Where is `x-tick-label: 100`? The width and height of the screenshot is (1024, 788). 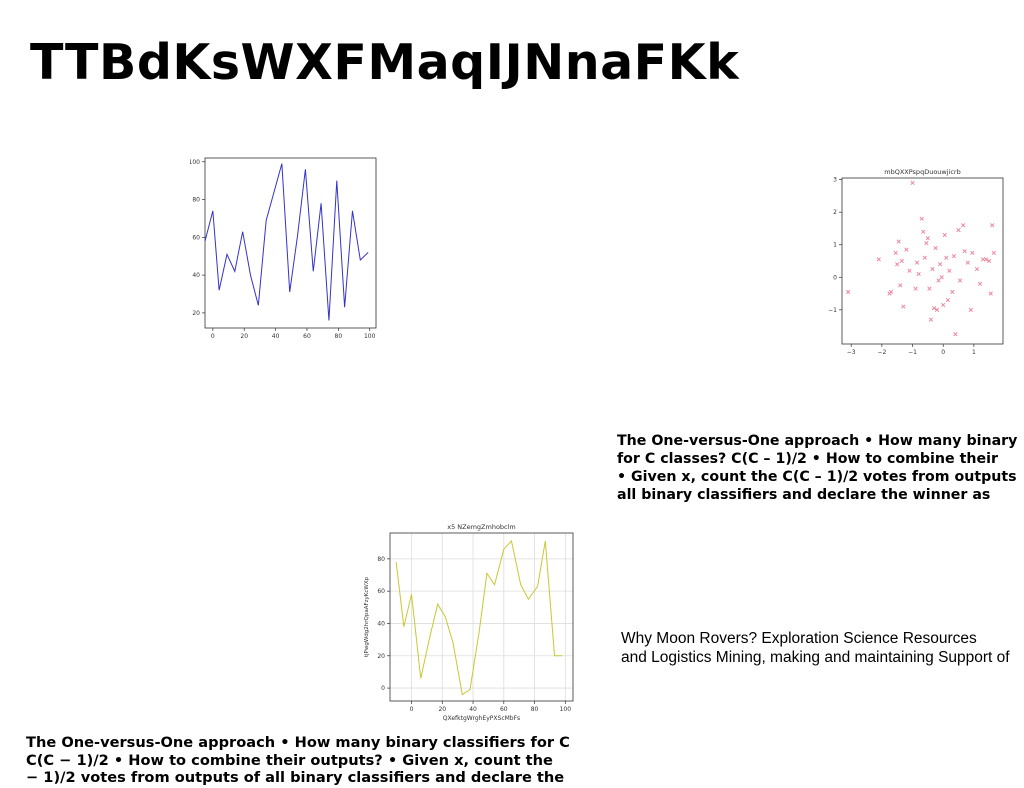
x-tick-label: 100 is located at coordinates (370, 336).